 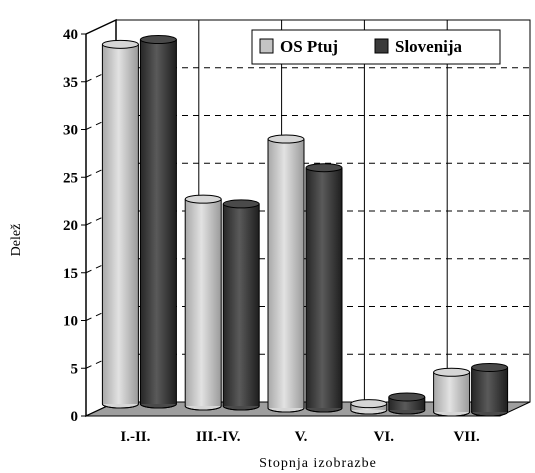 What do you see at coordinates (70, 83) in the screenshot?
I see `y-tick-label: 35` at bounding box center [70, 83].